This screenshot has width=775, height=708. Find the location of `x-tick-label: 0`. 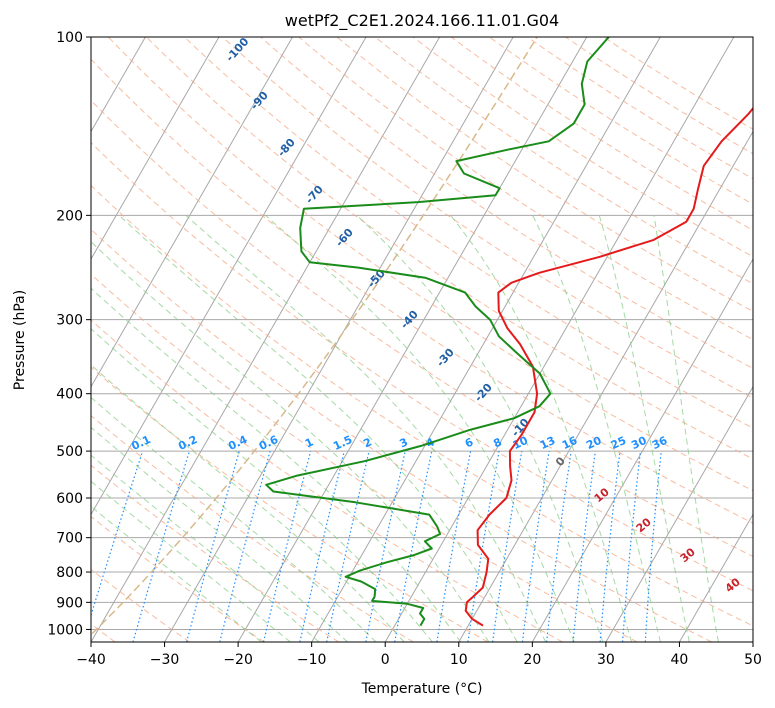

x-tick-label: 0 is located at coordinates (385, 660).